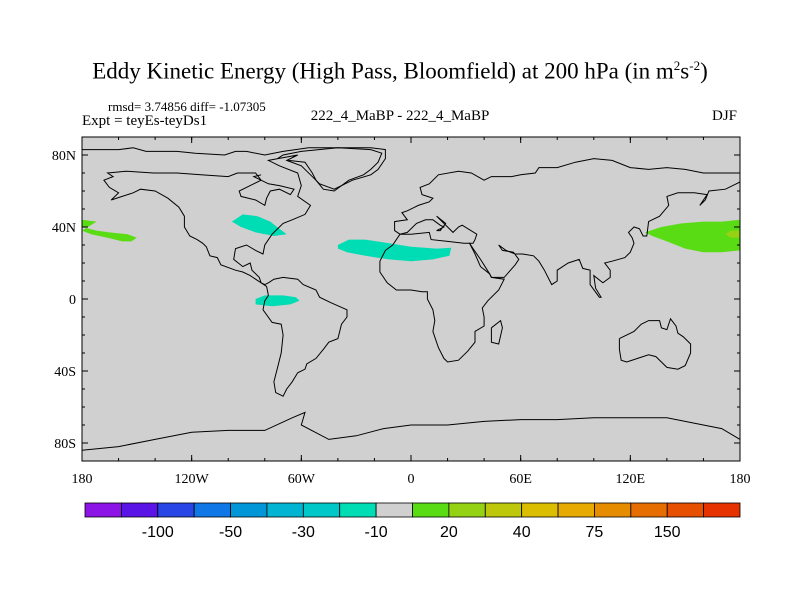 The height and width of the screenshot is (600, 800). Describe the element at coordinates (411, 431) in the screenshot. I see `antarctica-coast` at that location.